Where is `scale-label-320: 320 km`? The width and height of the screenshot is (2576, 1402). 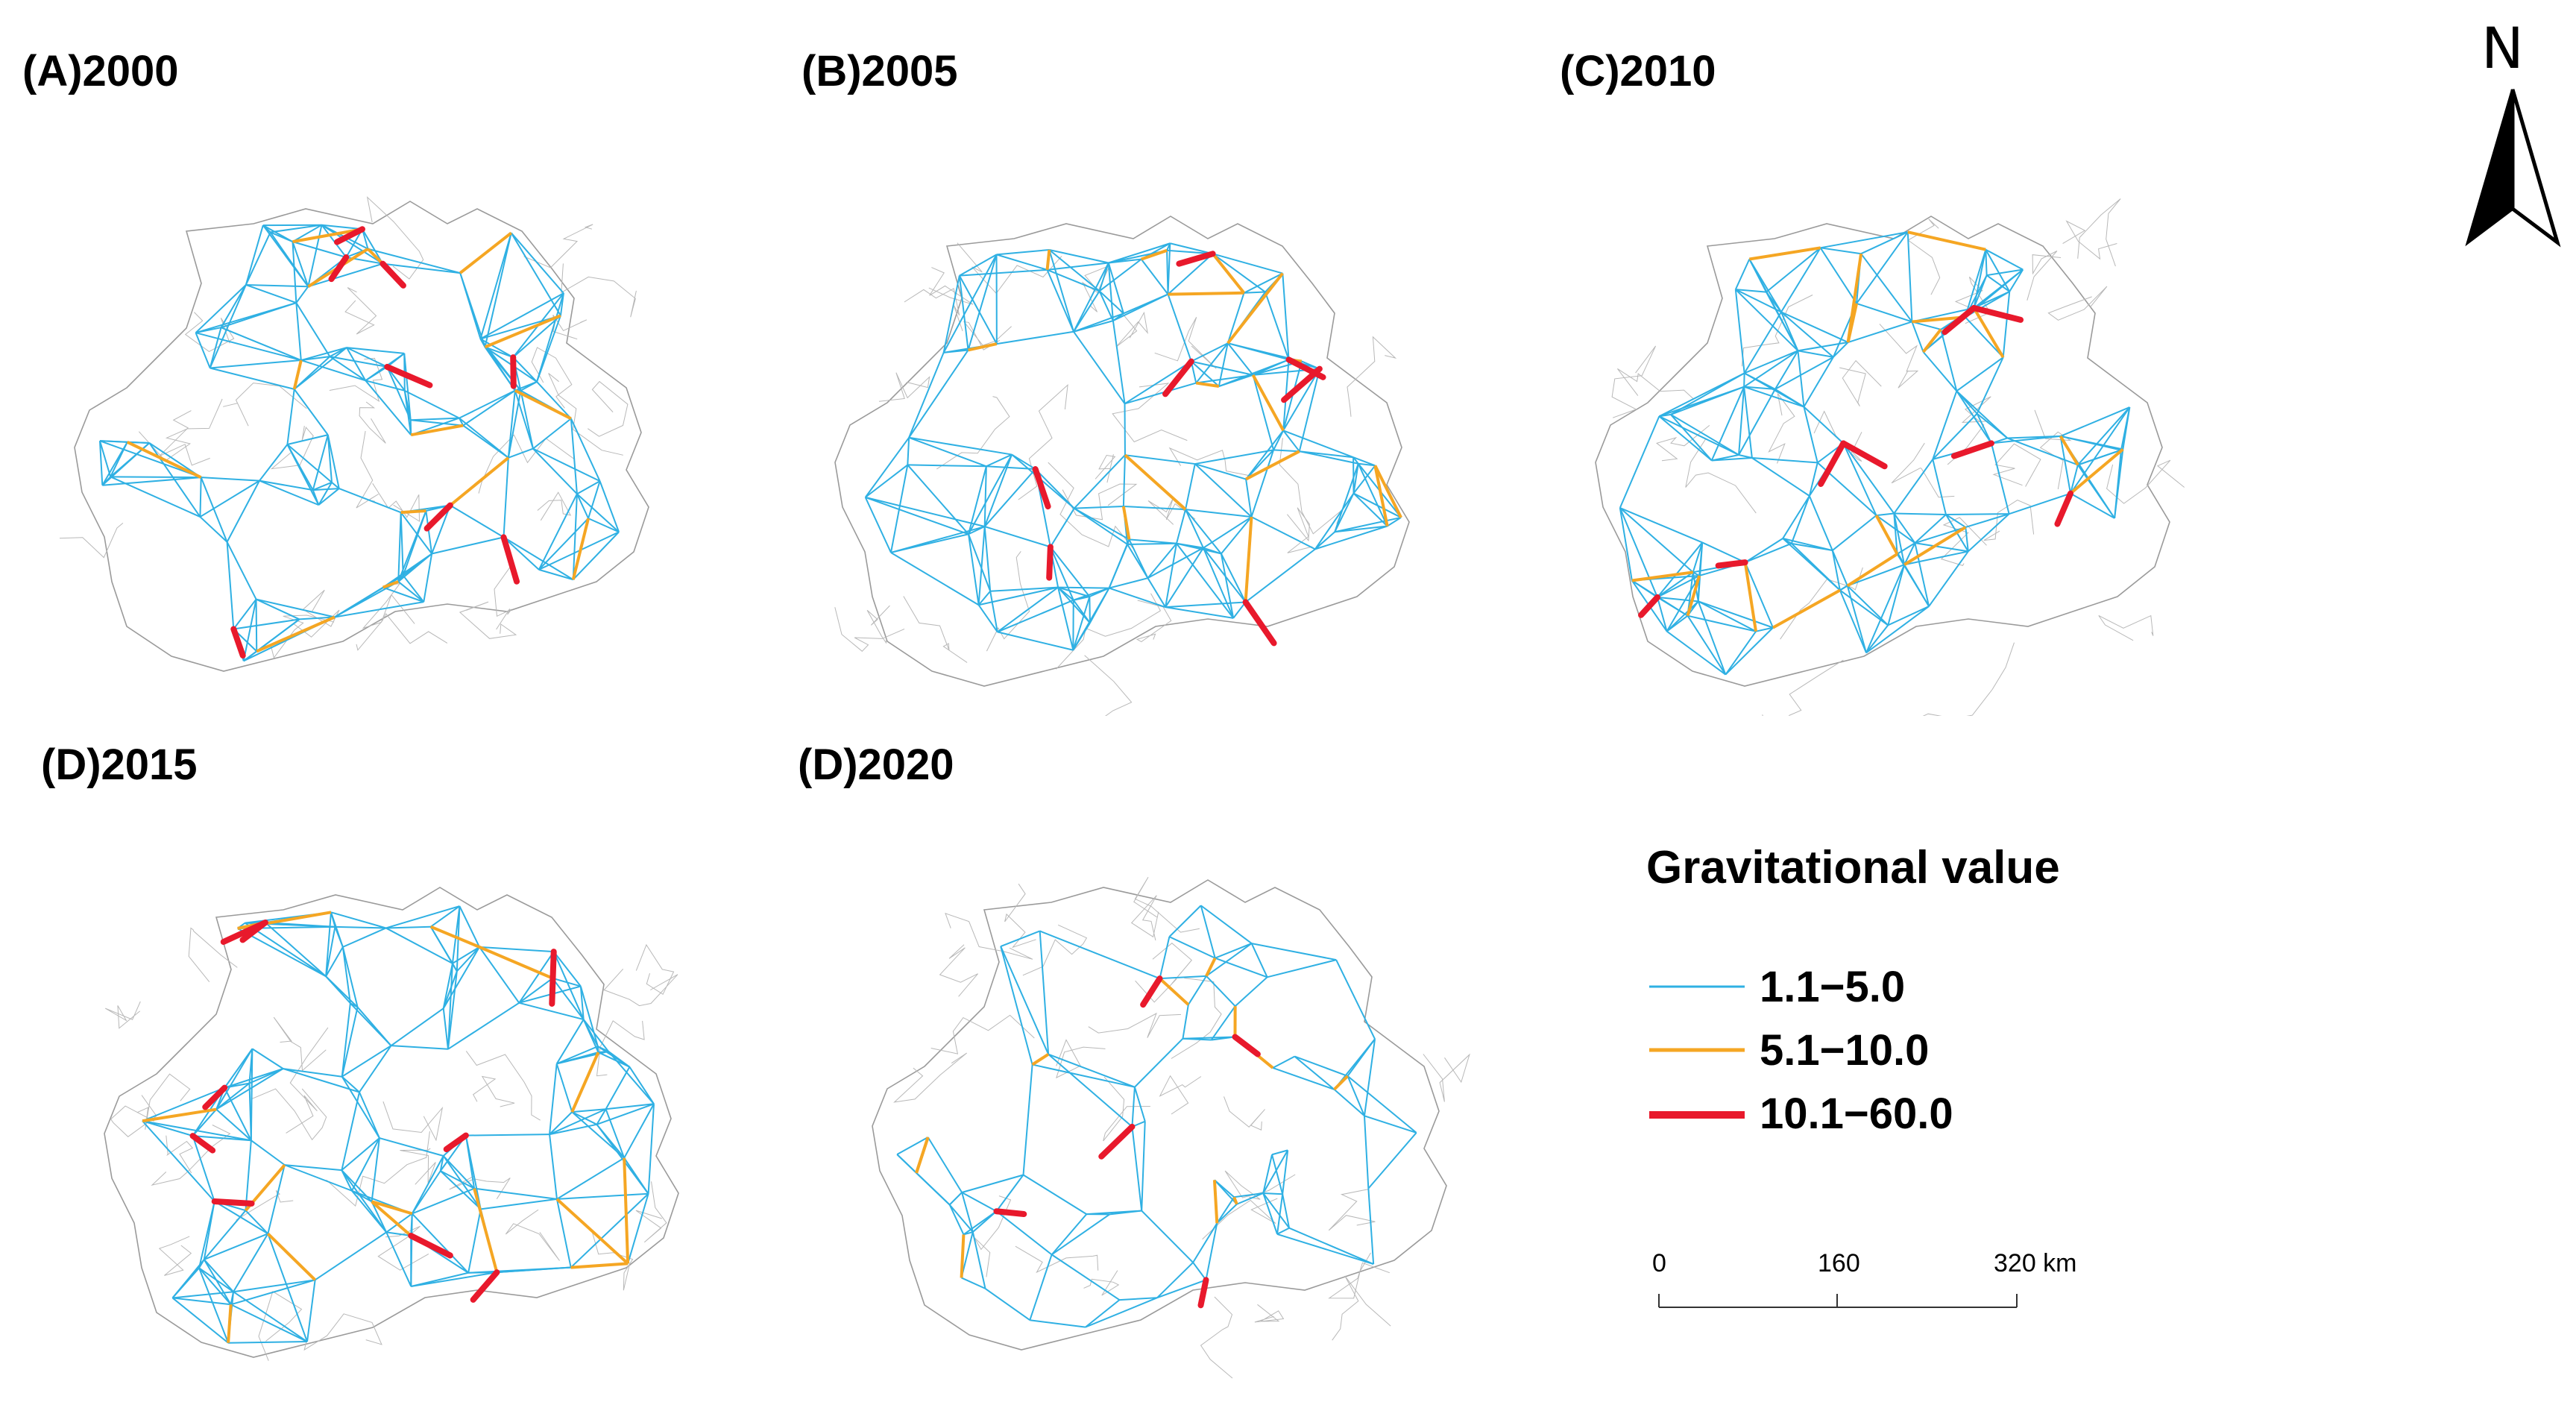 scale-label-320: 320 km is located at coordinates (2035, 1263).